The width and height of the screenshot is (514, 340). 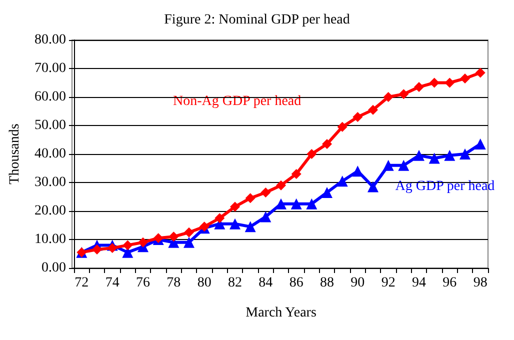 I want to click on x-tick-label: 78, so click(x=173, y=283).